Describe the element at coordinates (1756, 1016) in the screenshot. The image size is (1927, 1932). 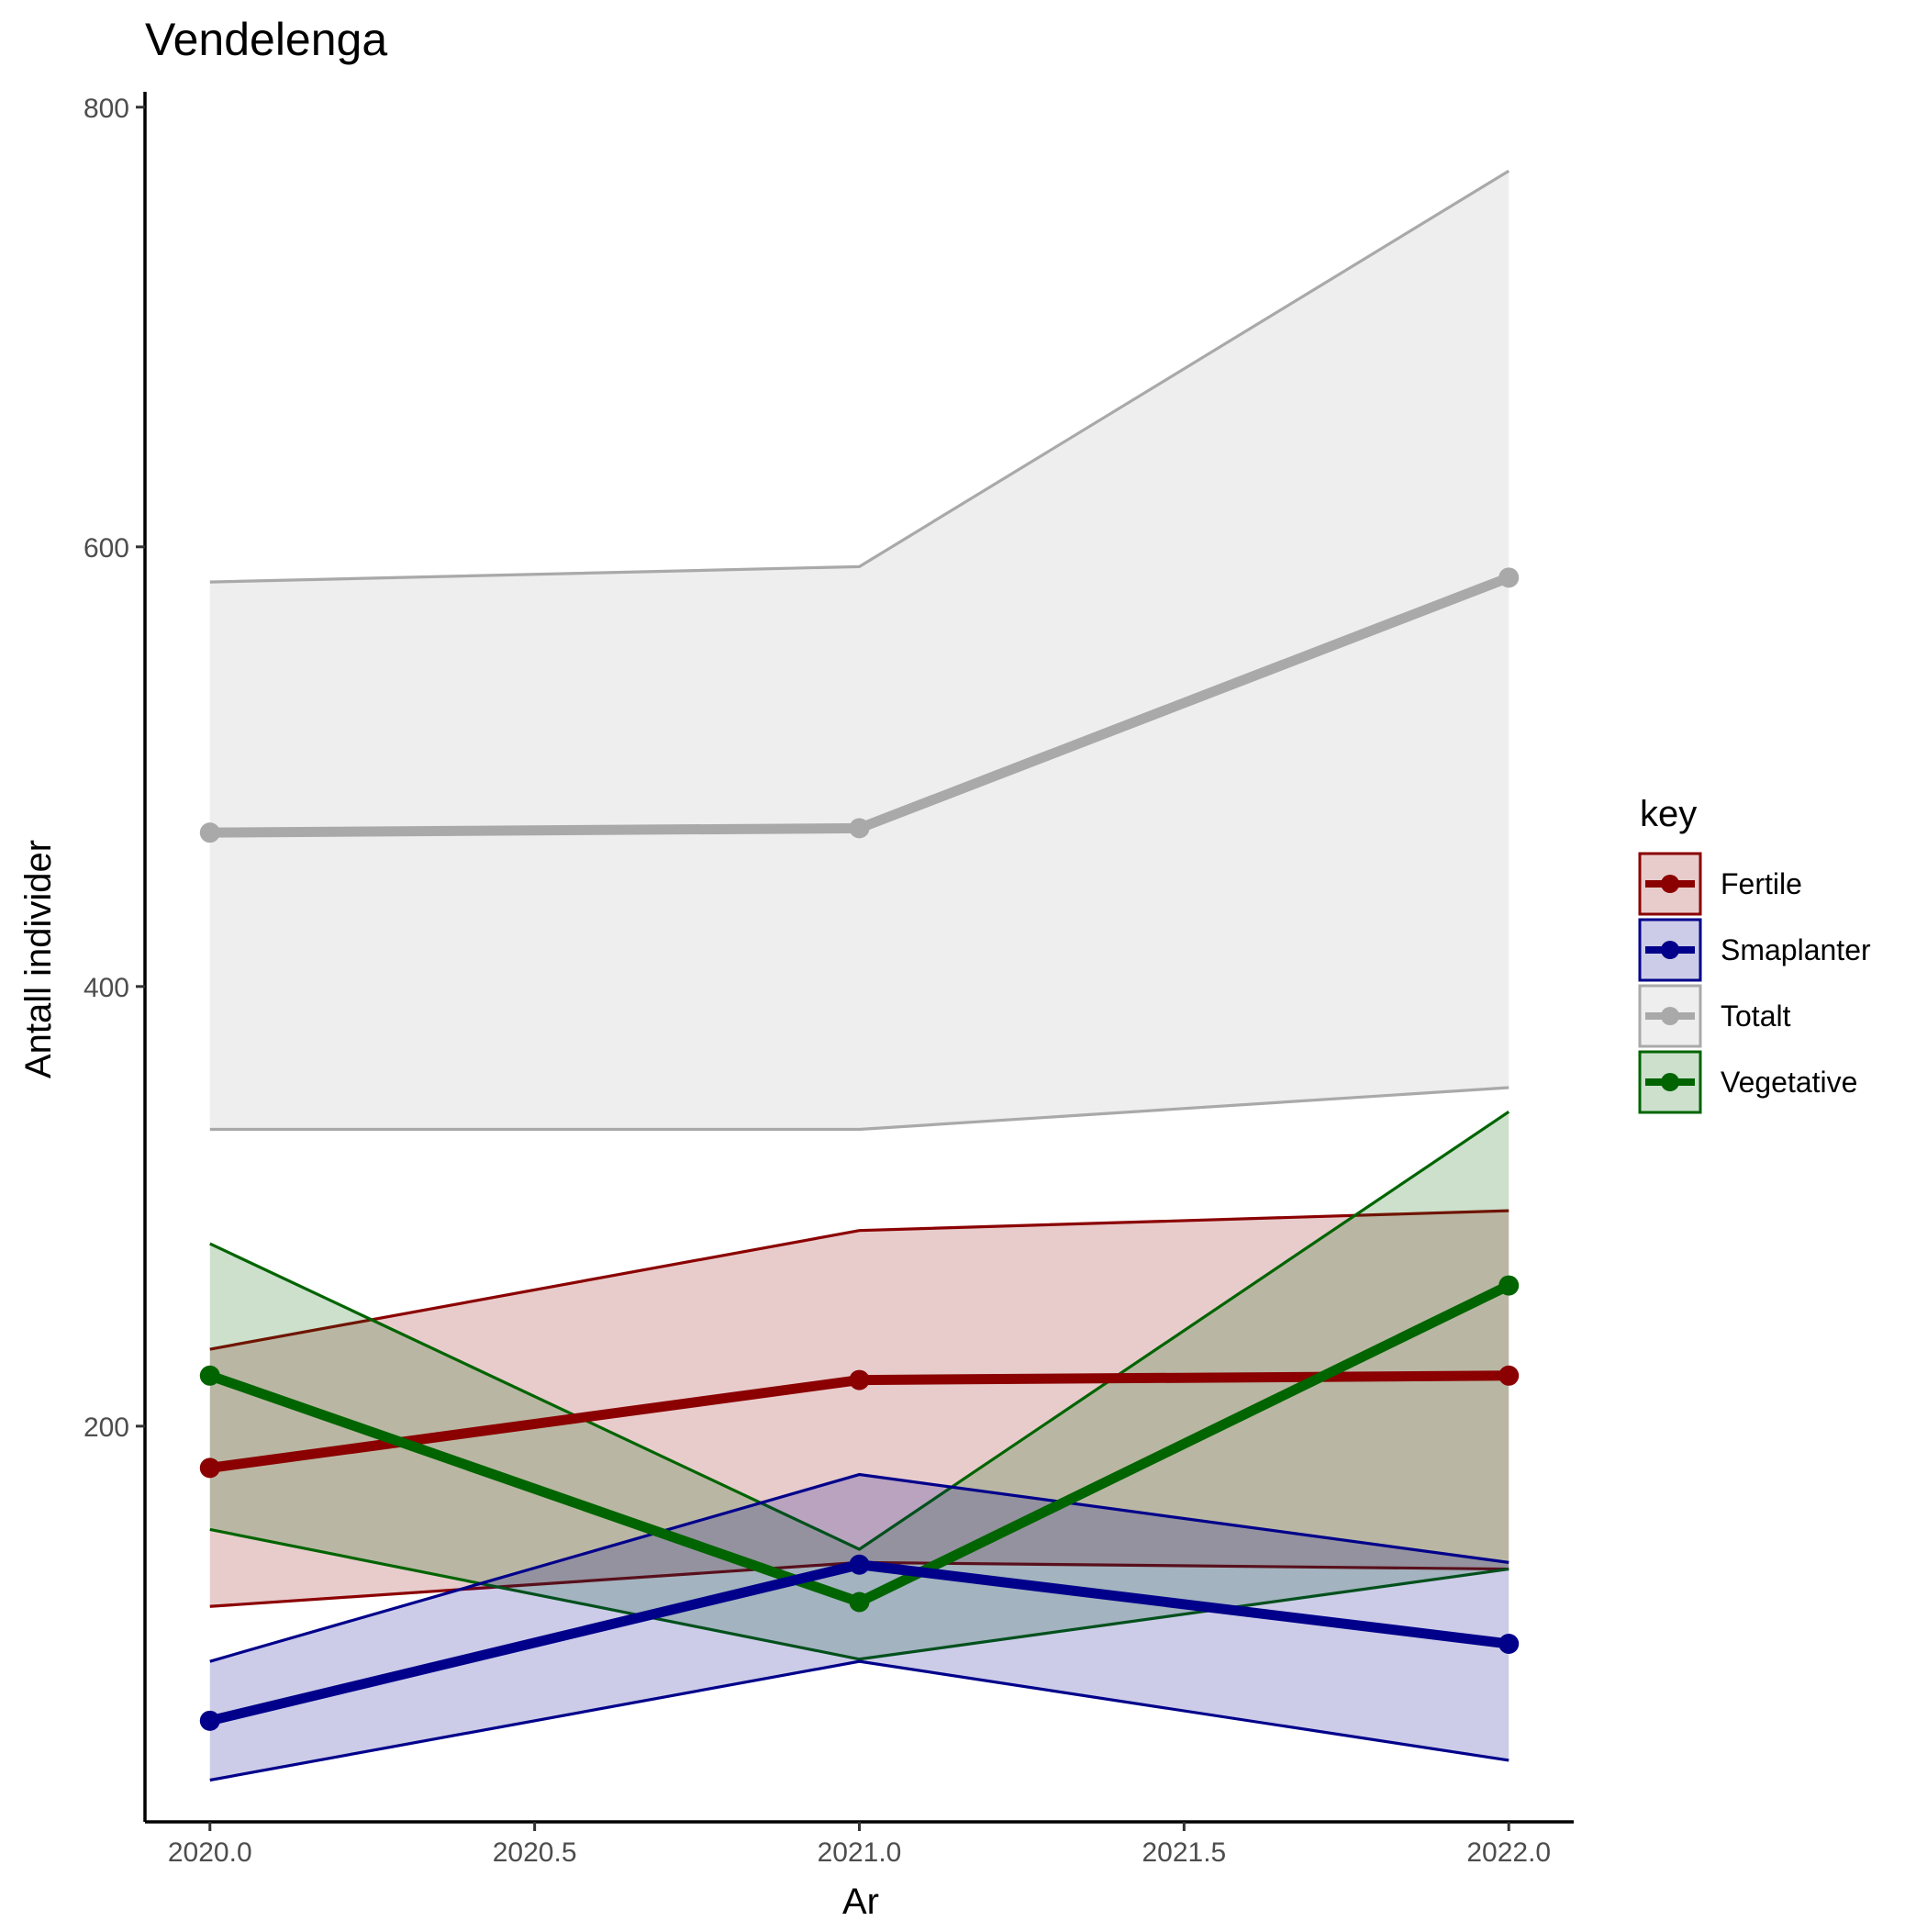
I see `legend-label-totalt: Totalt` at that location.